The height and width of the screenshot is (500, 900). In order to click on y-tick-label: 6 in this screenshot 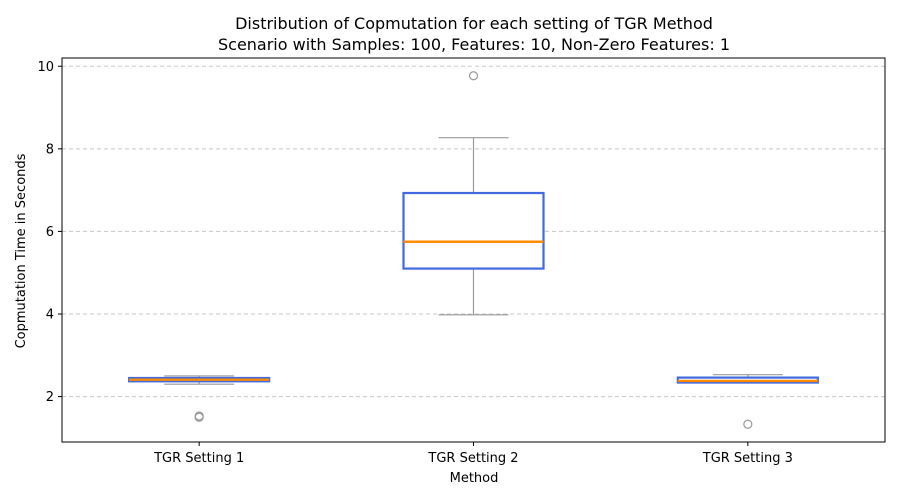, I will do `click(50, 232)`.